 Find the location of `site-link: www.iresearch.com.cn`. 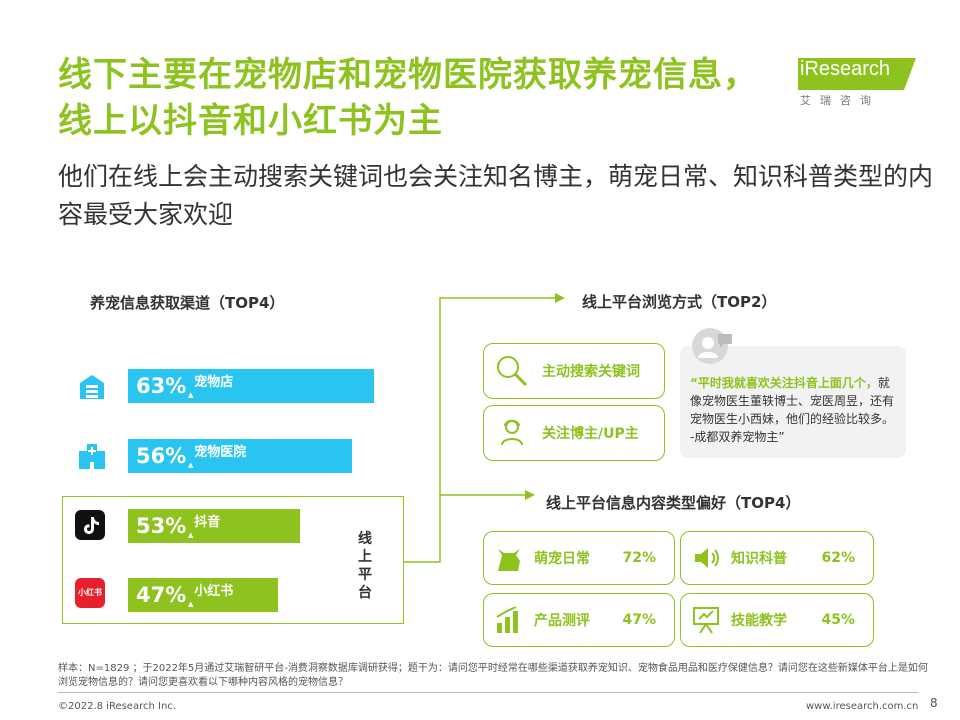

site-link: www.iresearch.com.cn is located at coordinates (862, 706).